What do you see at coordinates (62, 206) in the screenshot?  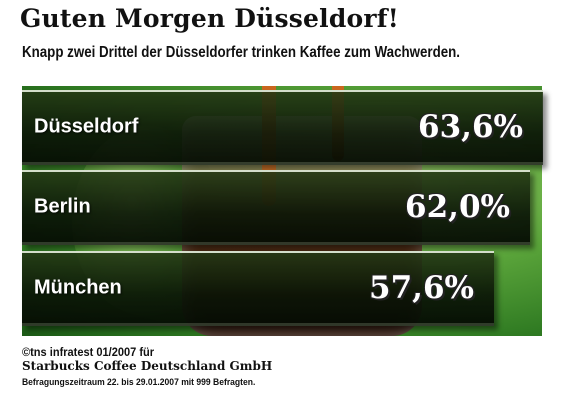 I see `bar-label: Berlin` at bounding box center [62, 206].